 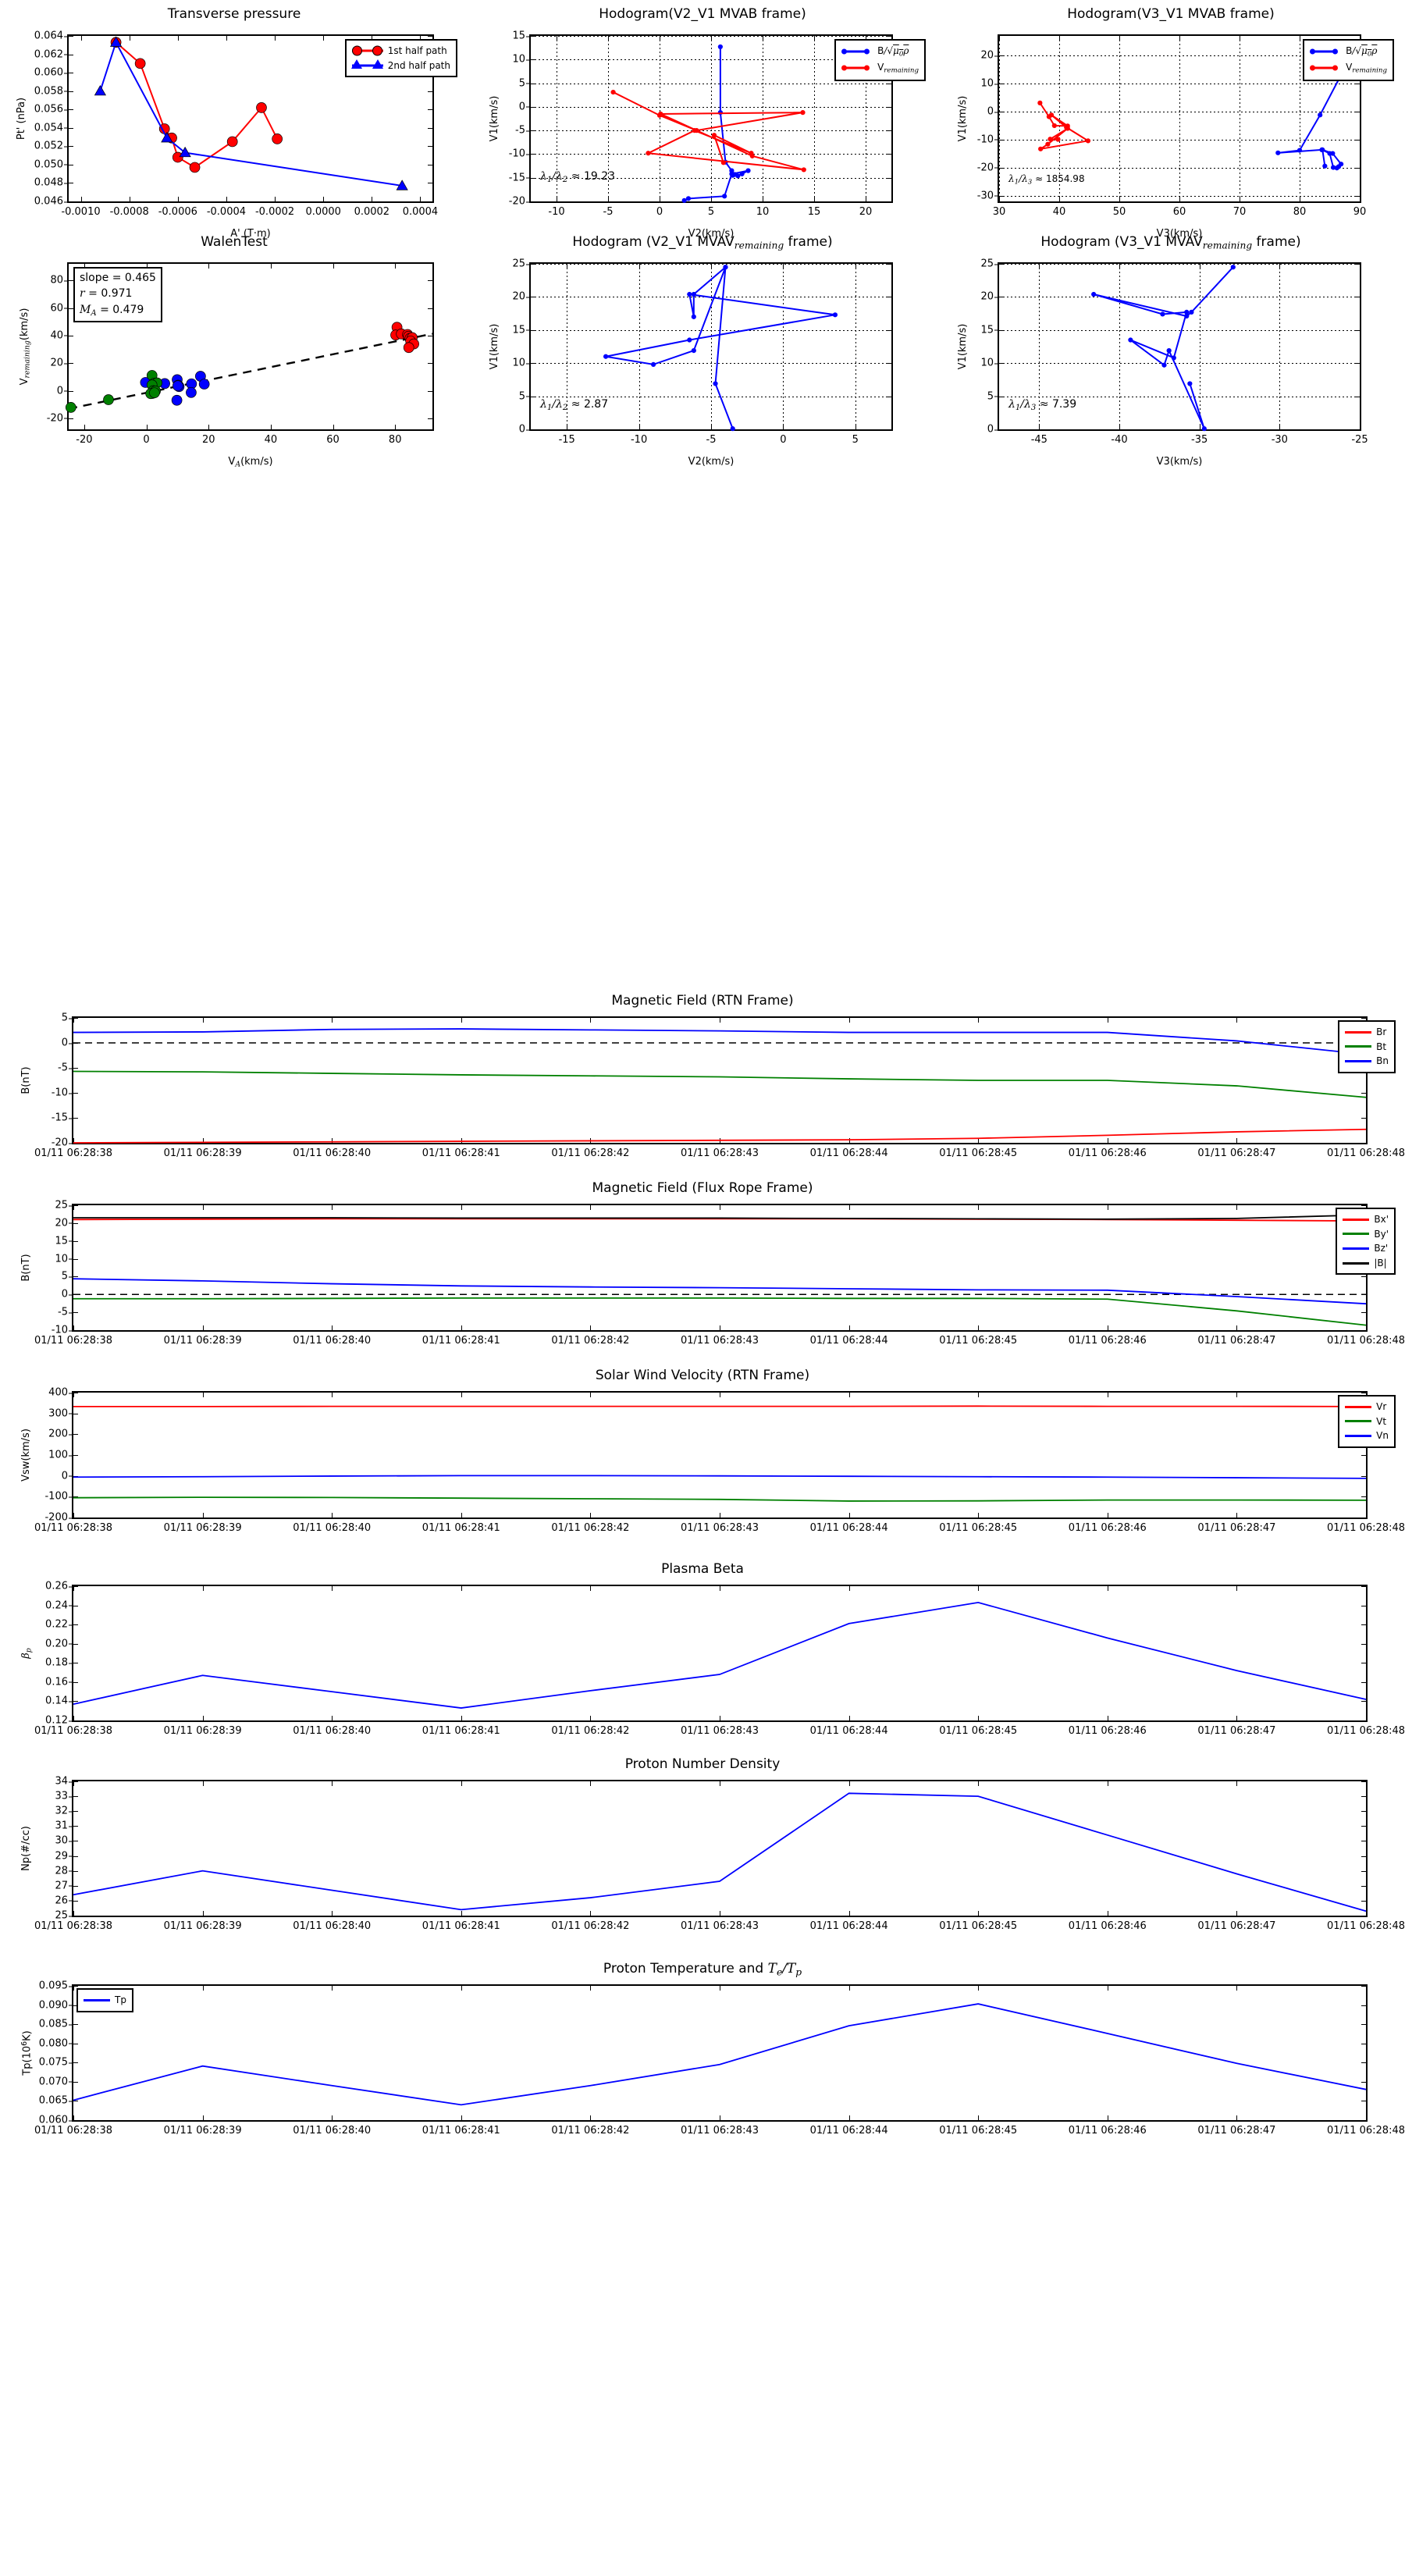 I want to click on x-tick-label: 80, so click(x=1300, y=212).